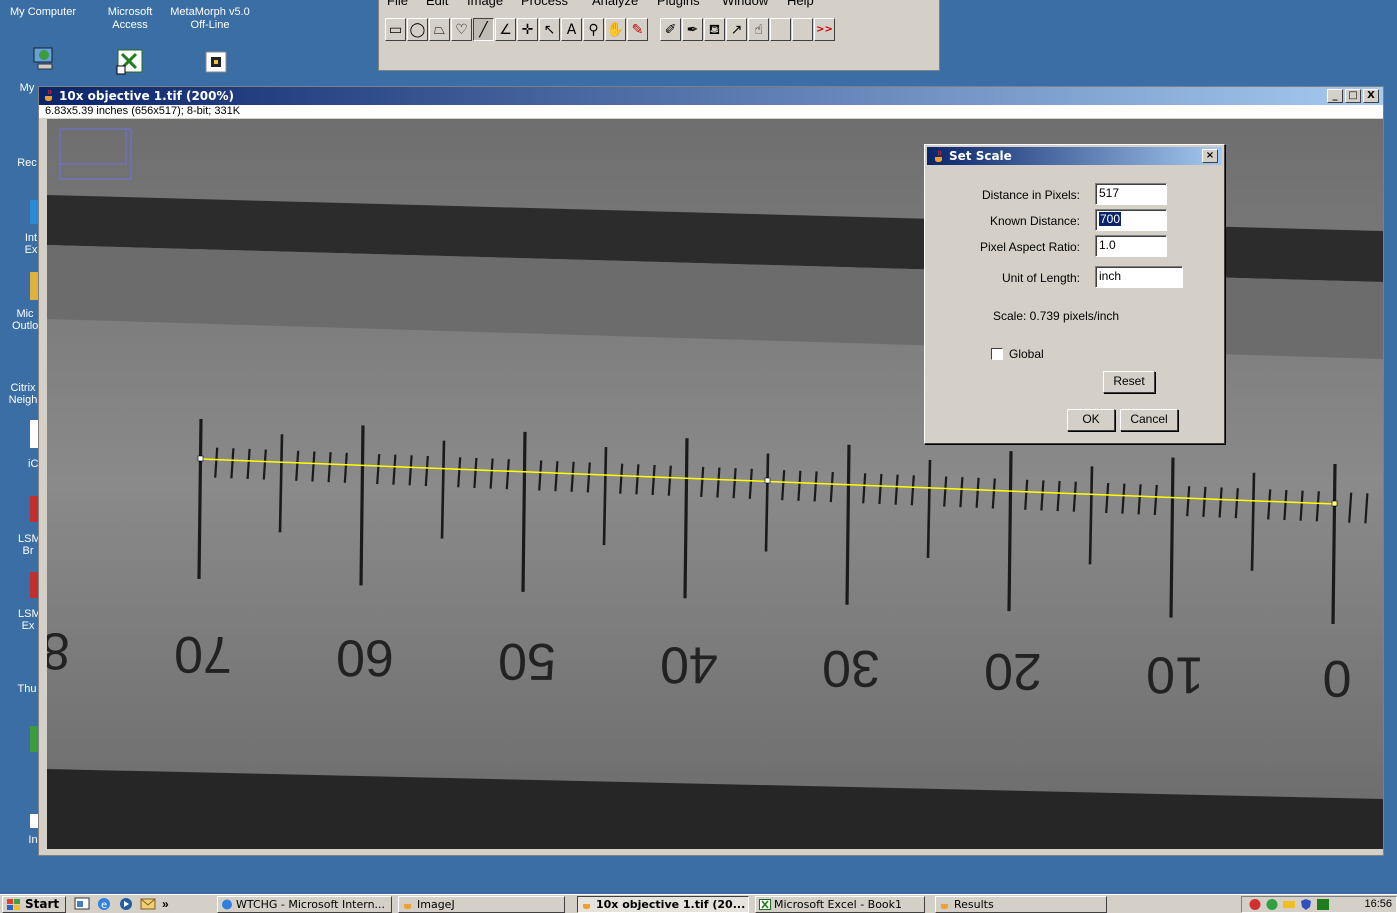 The image size is (1397, 913). I want to click on reset-button: Reset, so click(1129, 382).